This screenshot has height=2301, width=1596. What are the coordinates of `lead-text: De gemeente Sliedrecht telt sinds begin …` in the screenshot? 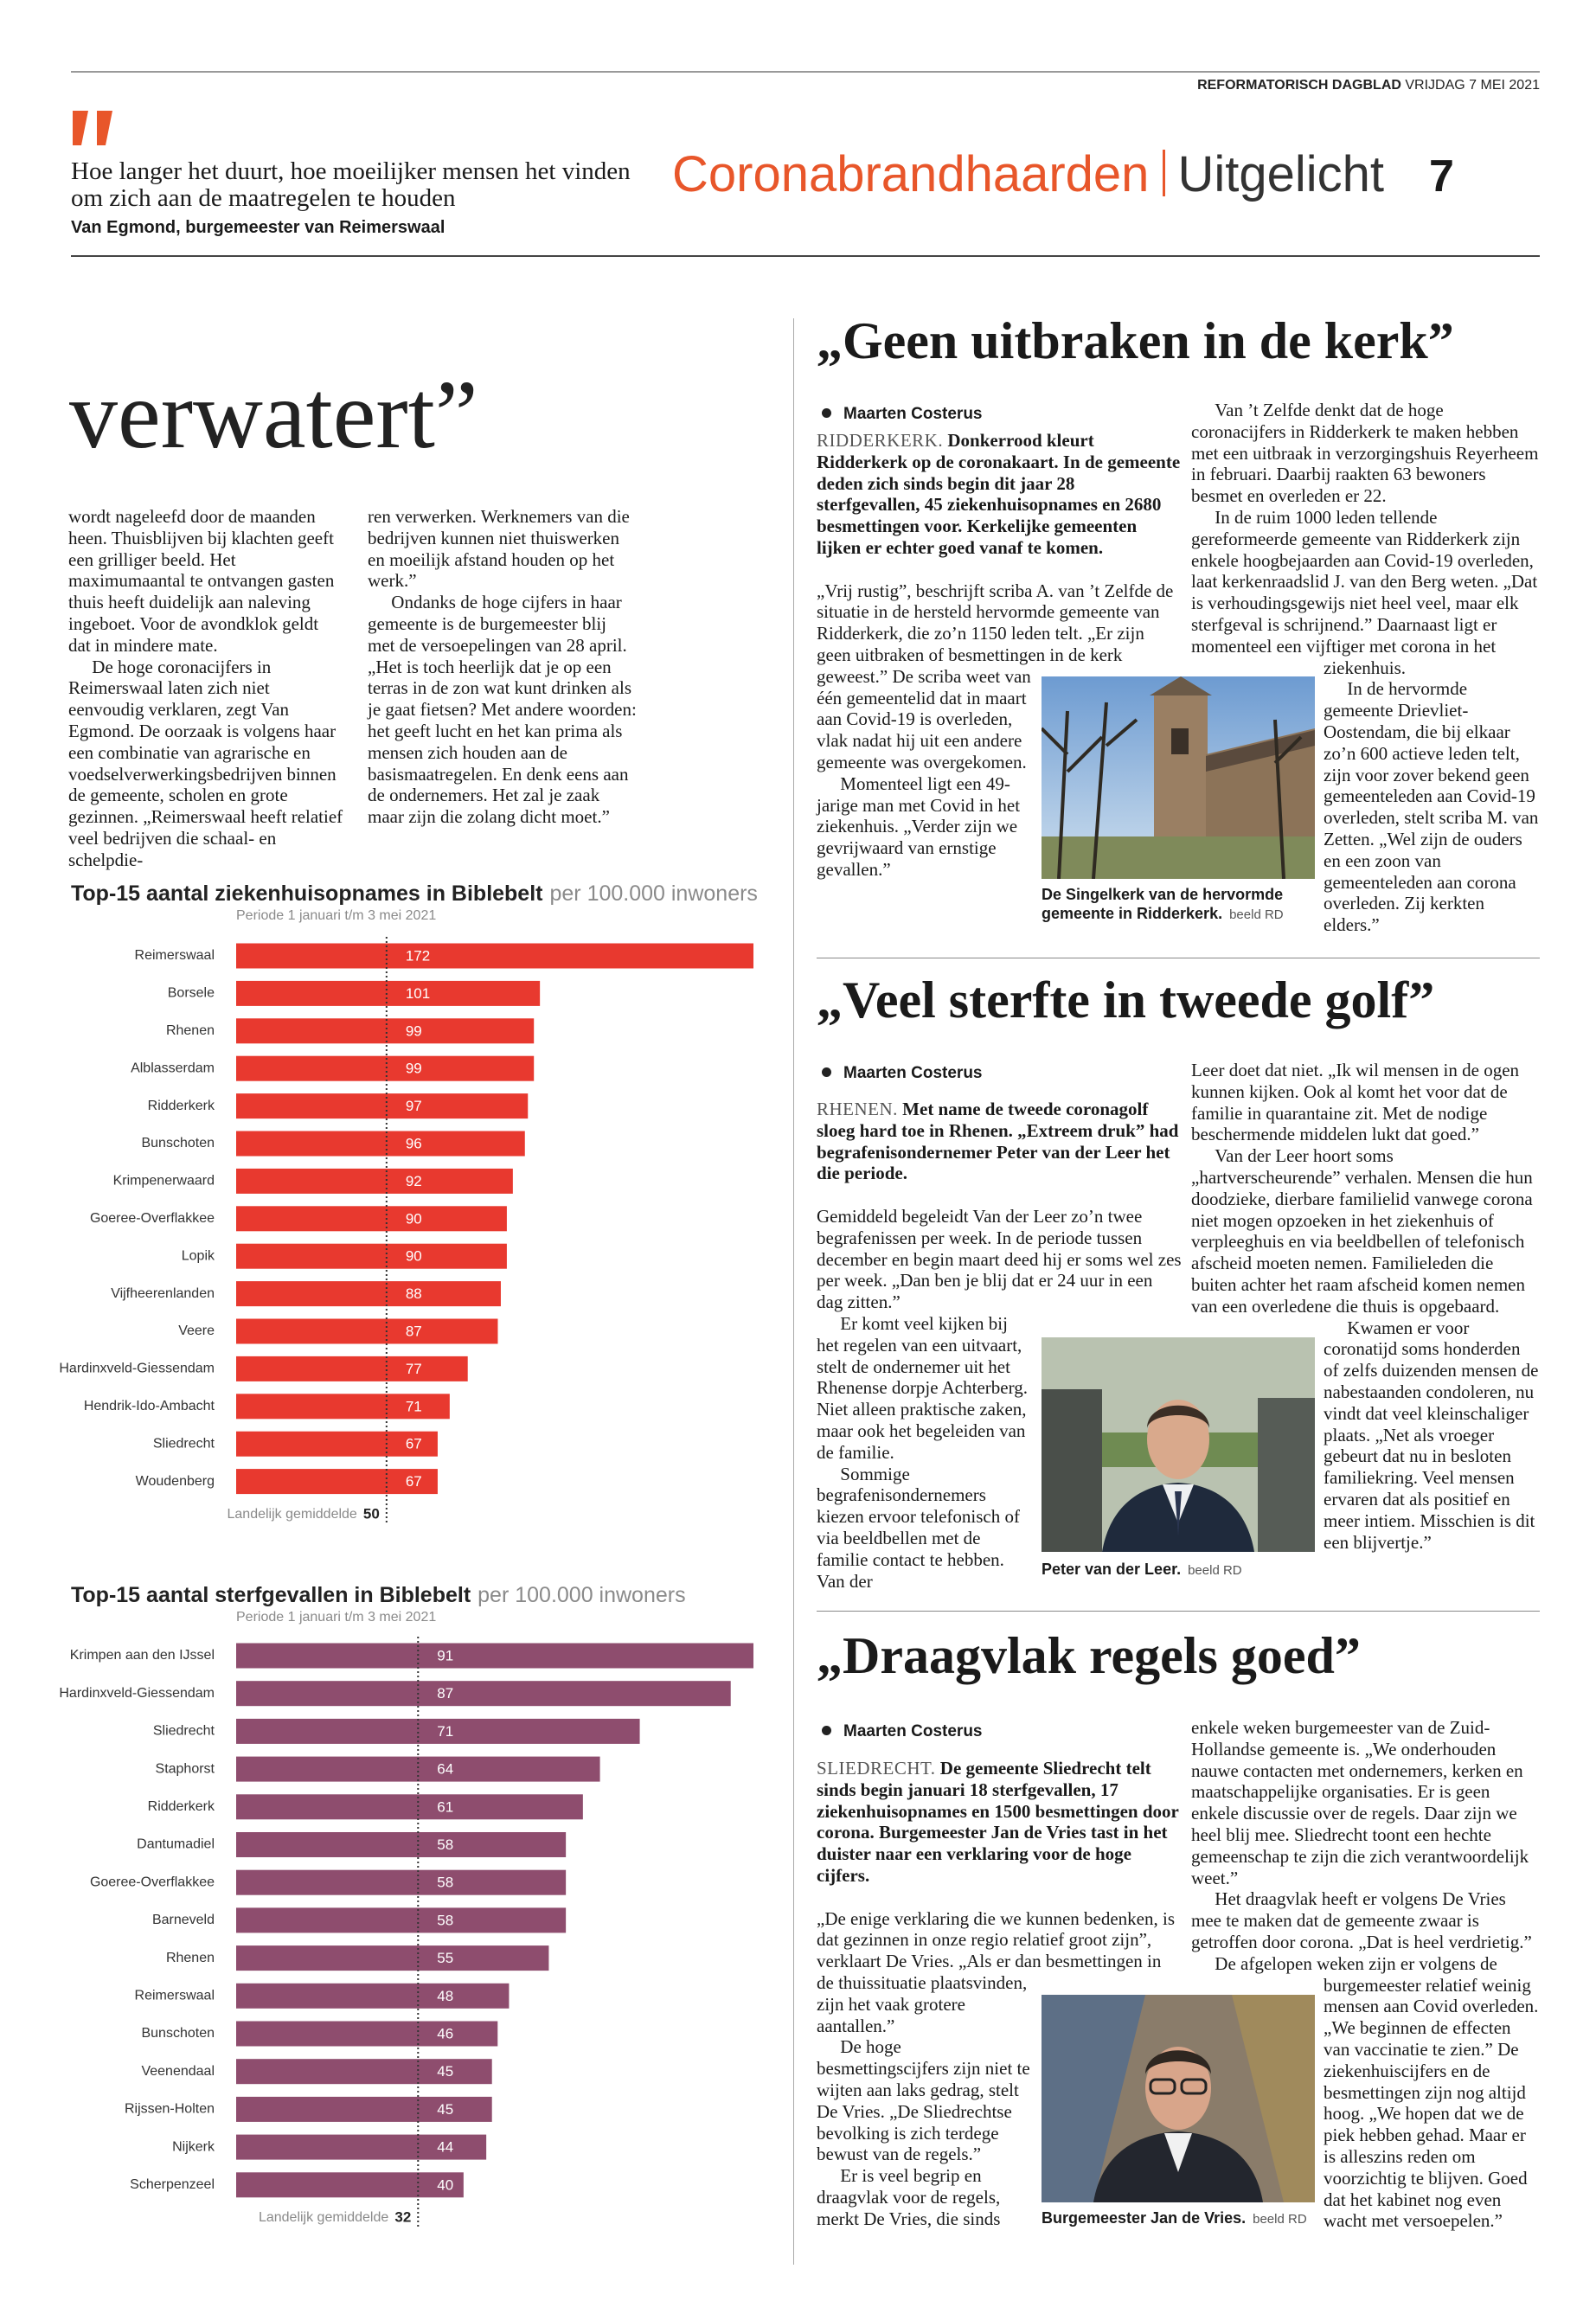 It's located at (998, 1822).